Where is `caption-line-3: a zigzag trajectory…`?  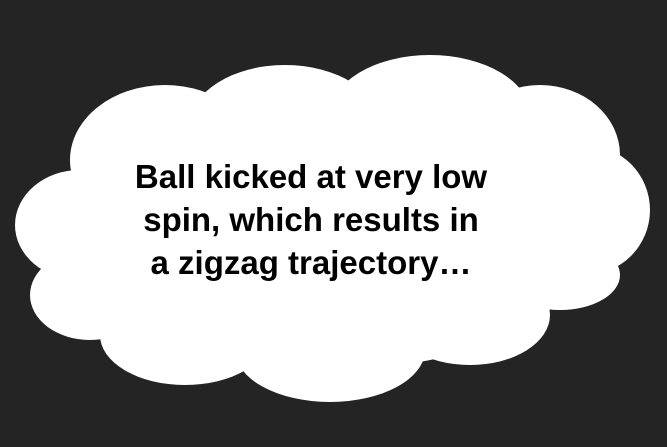
caption-line-3: a zigzag trajectory… is located at coordinates (311, 262).